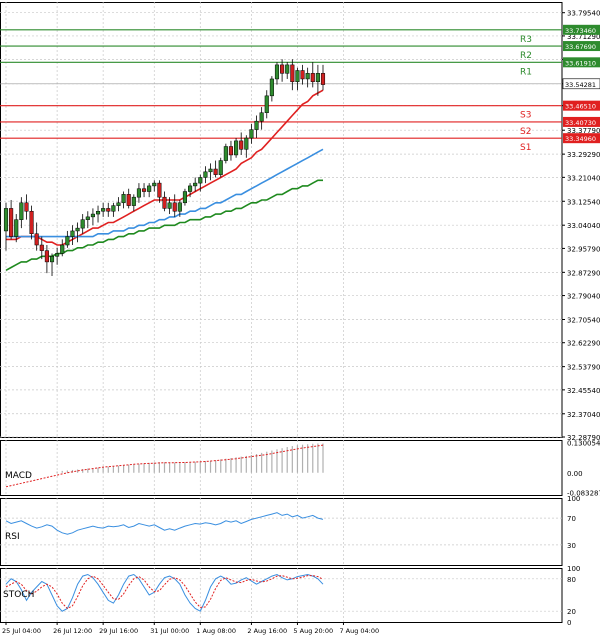  Describe the element at coordinates (165, 193) in the screenshot. I see `moving-average-line` at that location.